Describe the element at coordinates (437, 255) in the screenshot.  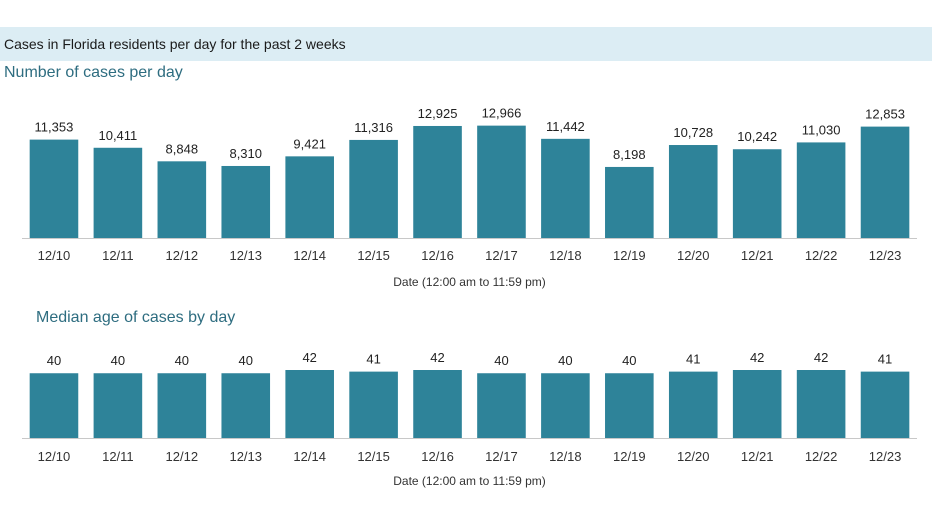
I see `cases-tick-label: 12/16` at that location.